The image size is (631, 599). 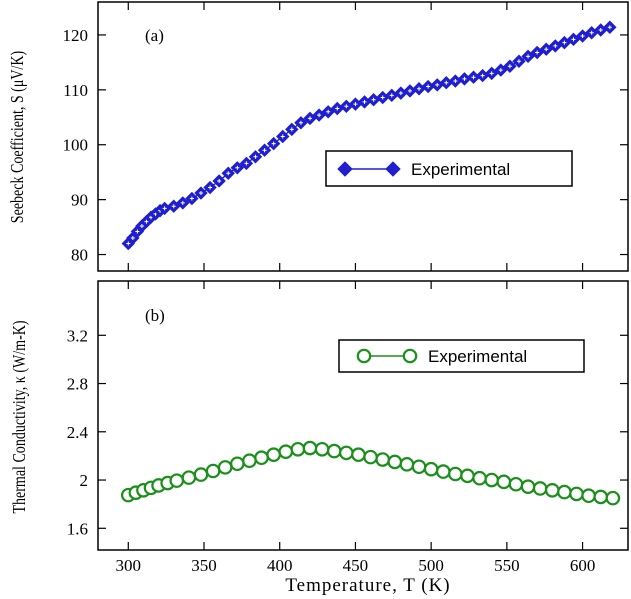 I want to click on panel-a-y-tick-label: 80, so click(x=79, y=255).